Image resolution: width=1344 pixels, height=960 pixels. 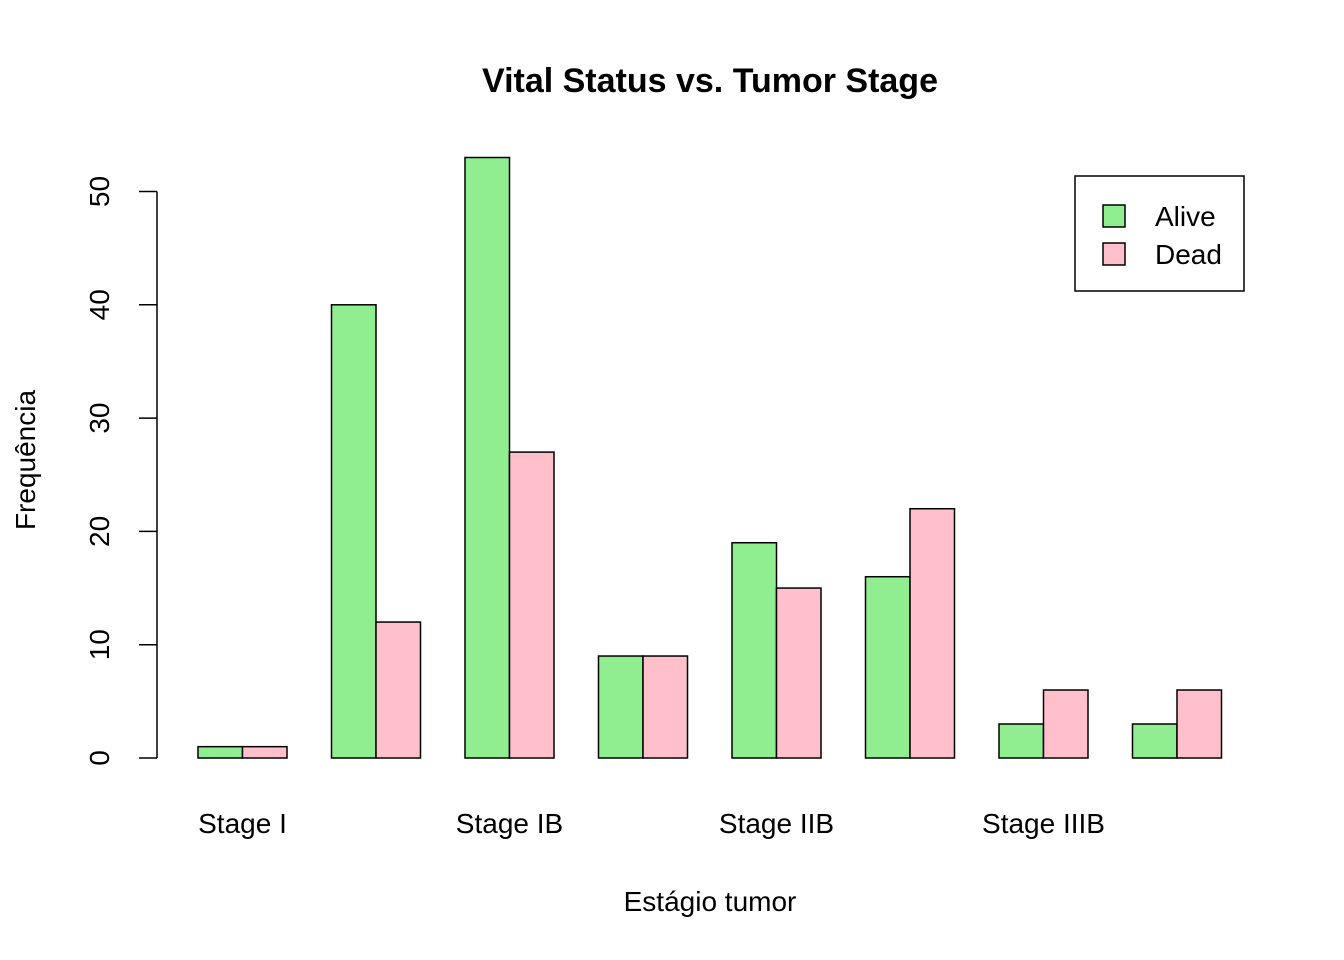 I want to click on chart-title: Vital Status vs. Tumor Stage, so click(x=710, y=81).